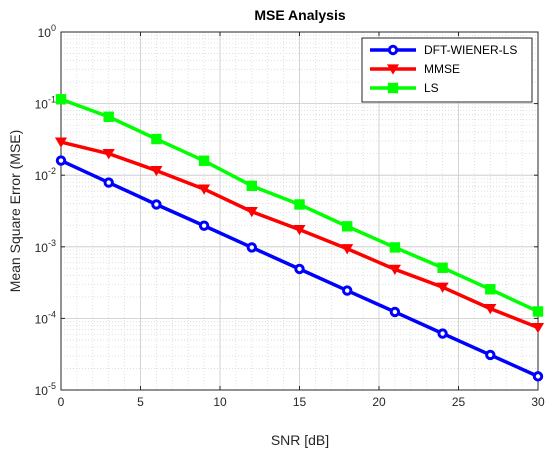 The height and width of the screenshot is (454, 550). I want to click on y-tick-label: 10⁻⁴, so click(45, 317).